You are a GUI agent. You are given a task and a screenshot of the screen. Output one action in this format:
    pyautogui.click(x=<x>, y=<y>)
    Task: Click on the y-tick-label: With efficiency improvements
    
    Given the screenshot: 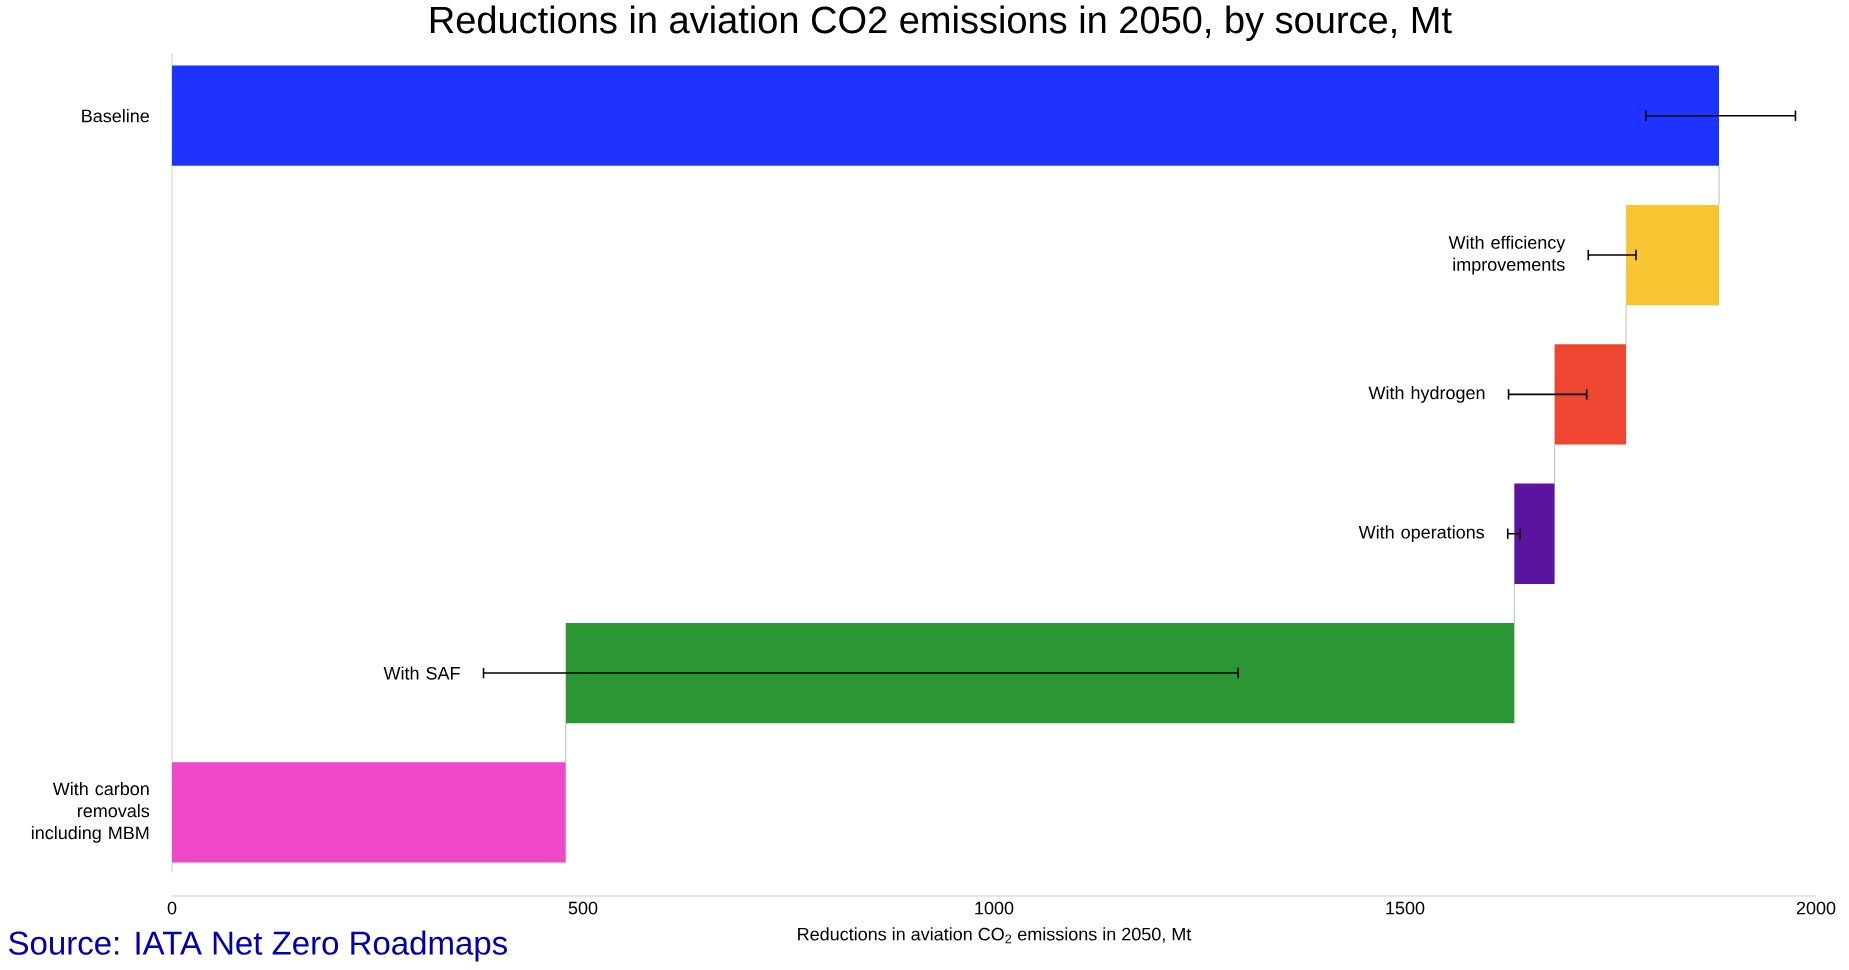 What is the action you would take?
    pyautogui.click(x=1507, y=255)
    